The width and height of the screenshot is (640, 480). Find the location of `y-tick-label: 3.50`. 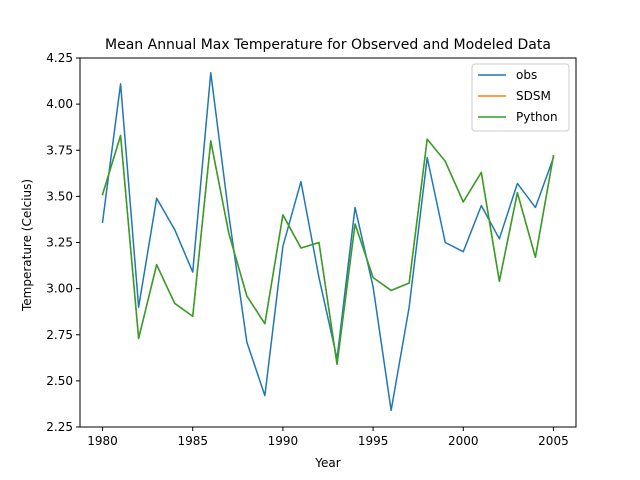

y-tick-label: 3.50 is located at coordinates (59, 196).